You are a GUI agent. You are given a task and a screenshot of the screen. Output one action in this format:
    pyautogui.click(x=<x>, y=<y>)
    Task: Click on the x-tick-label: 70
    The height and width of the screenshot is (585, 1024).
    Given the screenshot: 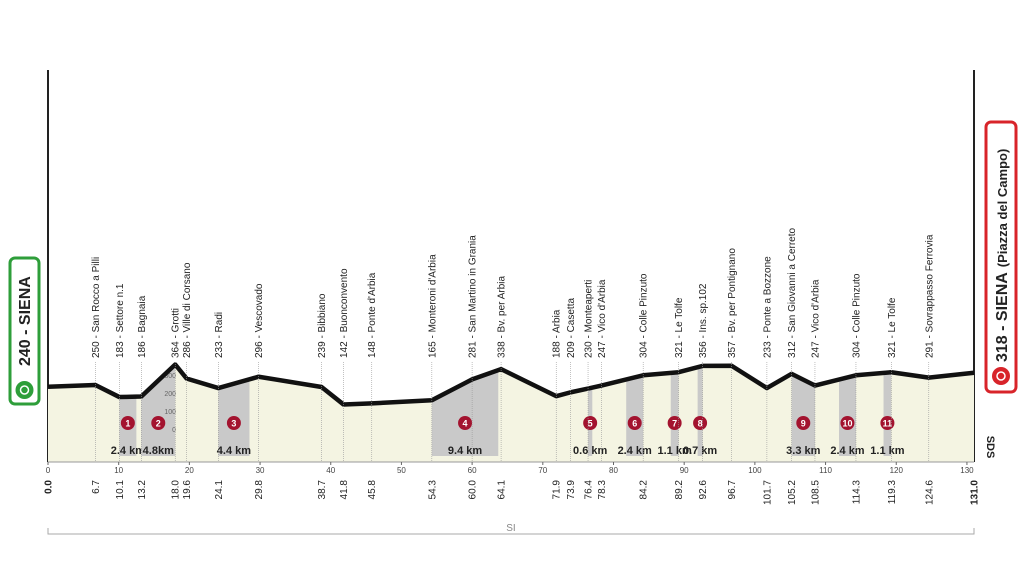 What is the action you would take?
    pyautogui.click(x=542, y=470)
    